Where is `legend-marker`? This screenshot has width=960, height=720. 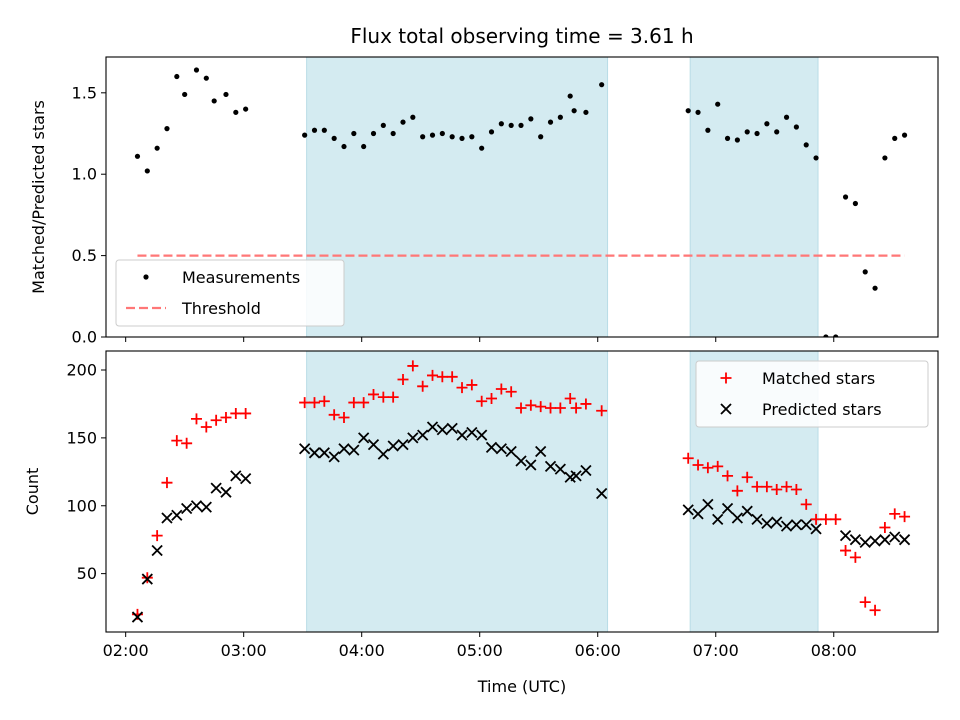
legend-marker is located at coordinates (146, 277).